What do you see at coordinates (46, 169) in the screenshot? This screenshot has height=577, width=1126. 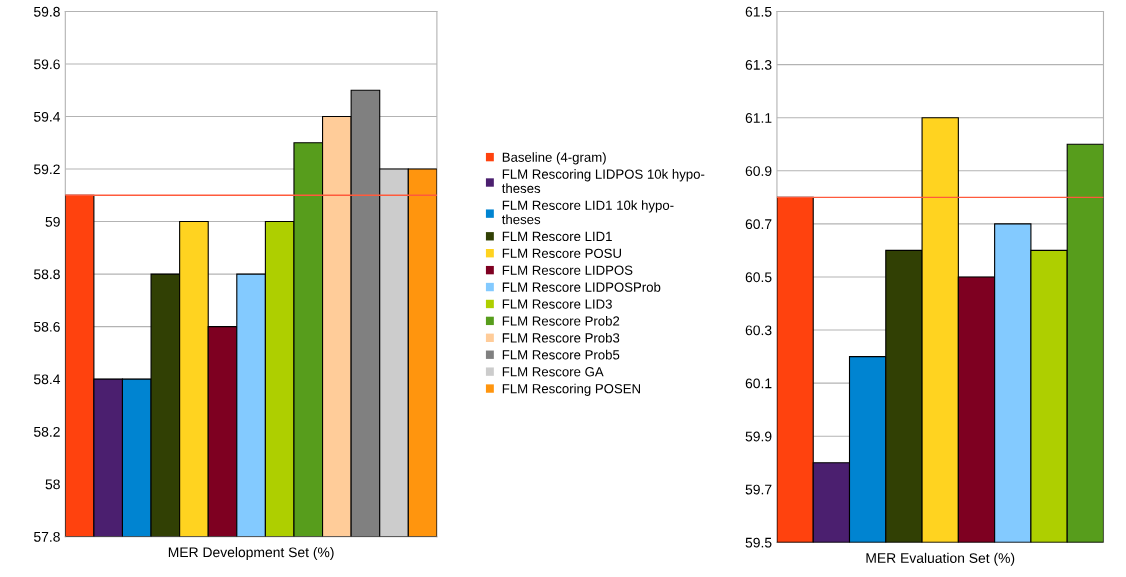 I see `y-tick-label: 59.2` at bounding box center [46, 169].